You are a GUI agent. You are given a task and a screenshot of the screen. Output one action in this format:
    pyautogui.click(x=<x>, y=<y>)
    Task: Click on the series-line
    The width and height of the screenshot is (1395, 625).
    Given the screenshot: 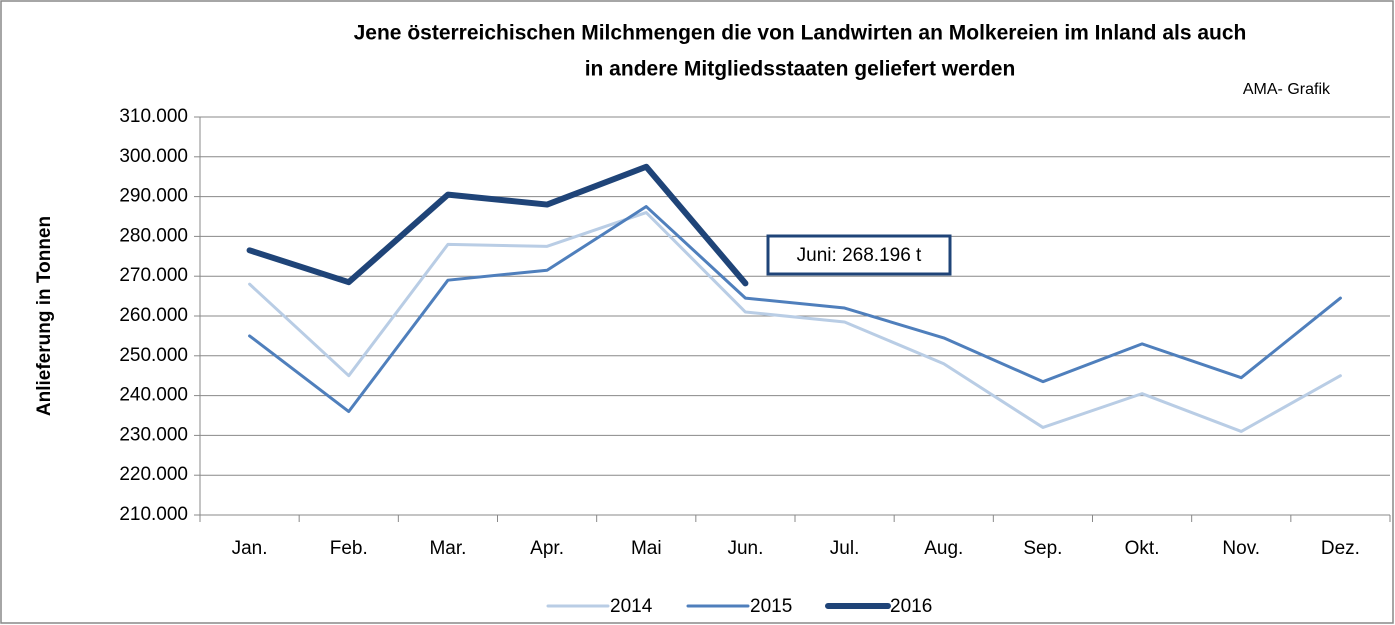 What is the action you would take?
    pyautogui.click(x=497, y=225)
    